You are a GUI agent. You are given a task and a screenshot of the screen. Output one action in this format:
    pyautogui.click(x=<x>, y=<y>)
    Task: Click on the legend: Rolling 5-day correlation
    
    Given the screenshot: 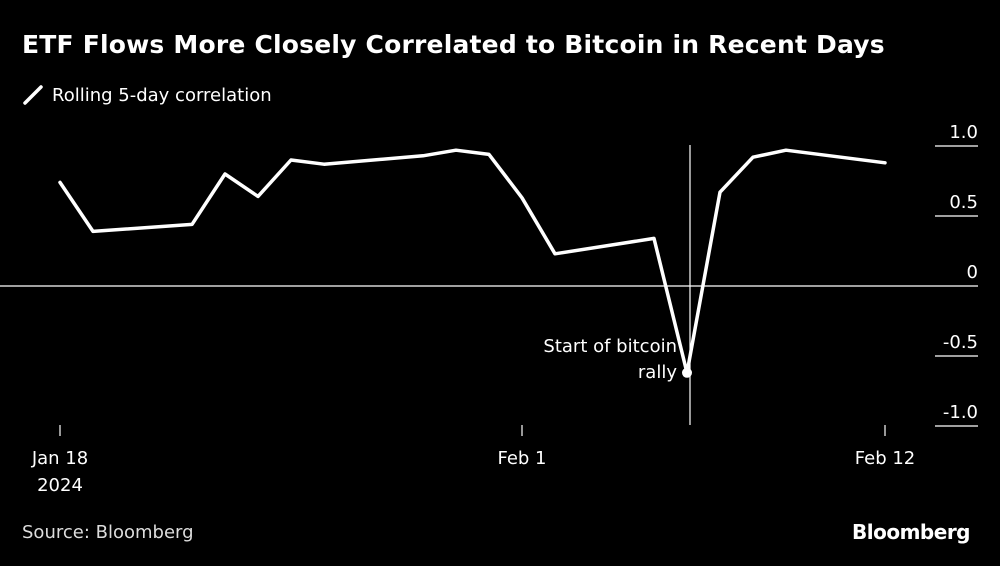 What is the action you would take?
    pyautogui.click(x=147, y=95)
    